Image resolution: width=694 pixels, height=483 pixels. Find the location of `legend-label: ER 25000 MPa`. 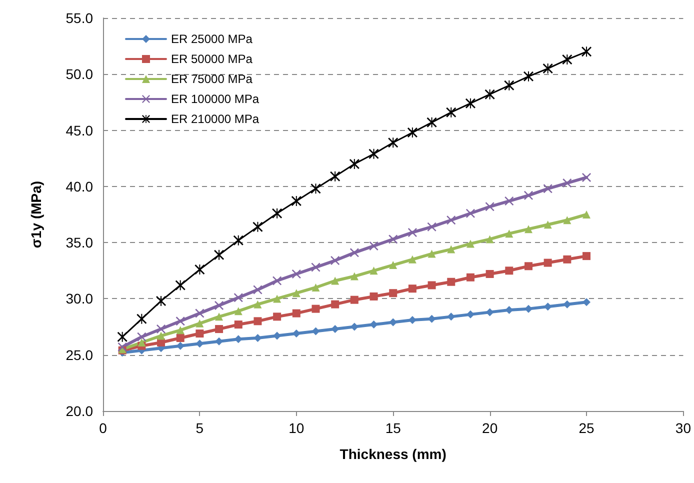

legend-label: ER 25000 MPa is located at coordinates (212, 39).